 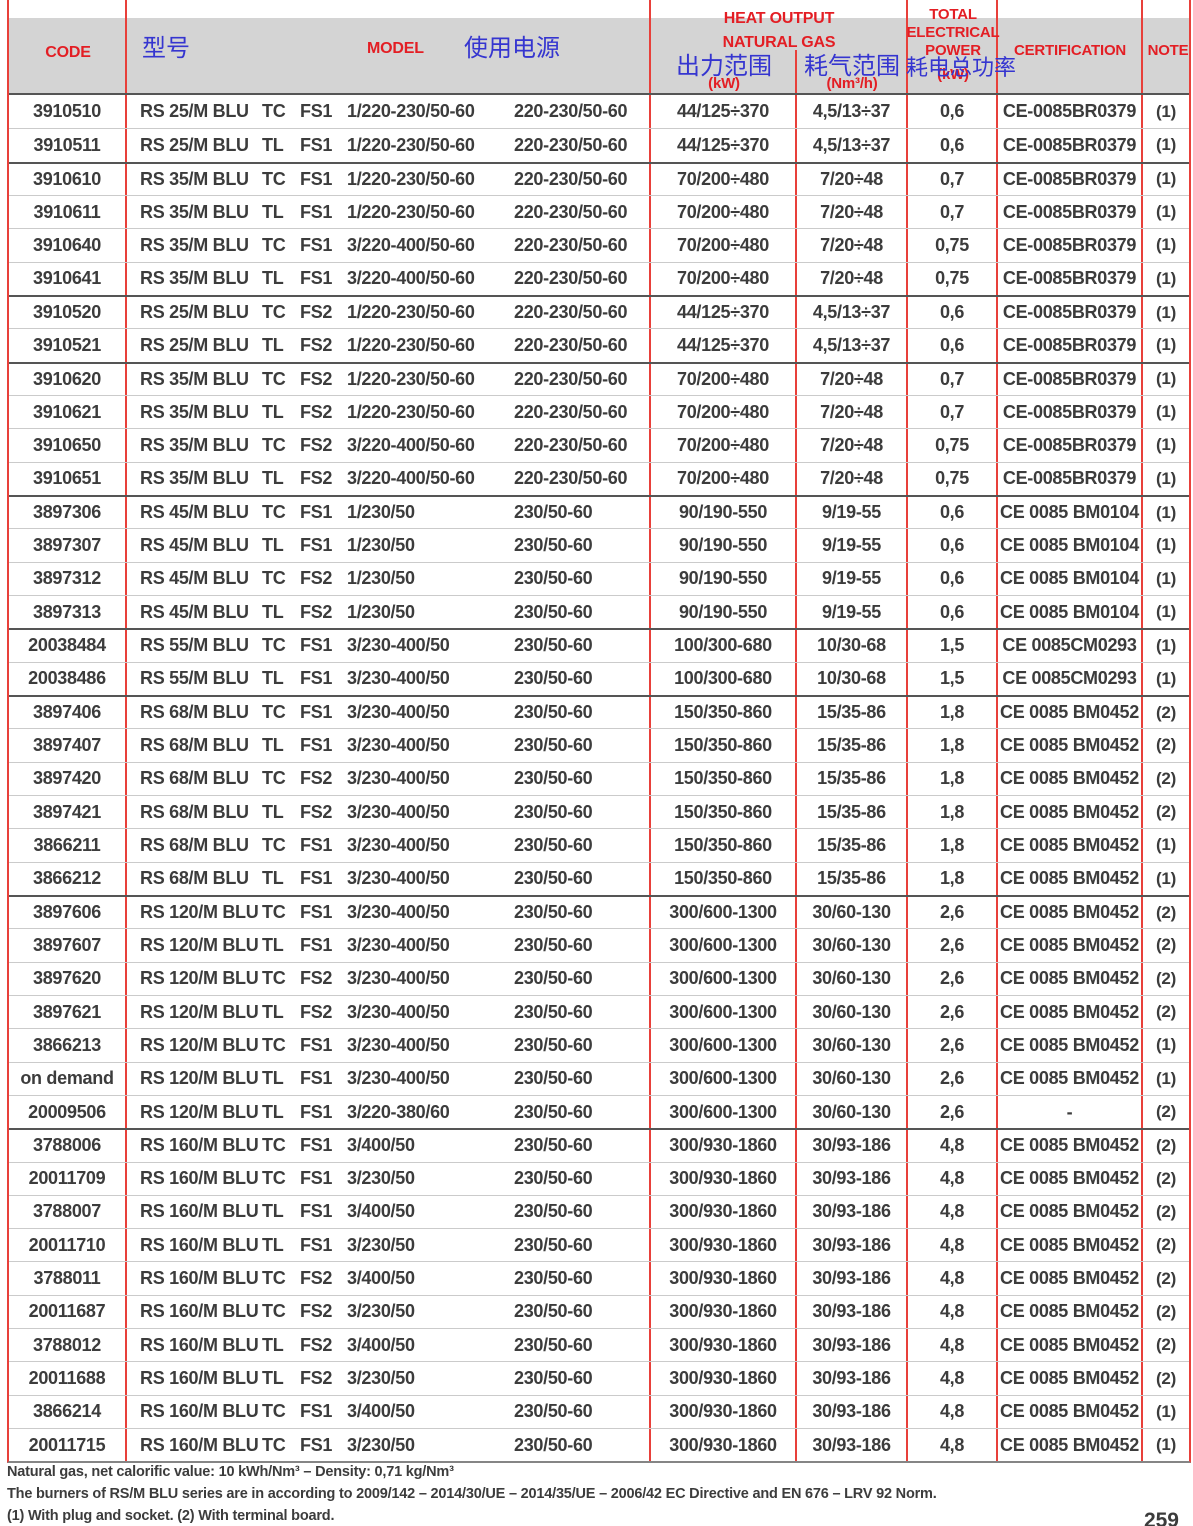 What do you see at coordinates (68, 812) in the screenshot?
I see `code-cell: 3897421` at bounding box center [68, 812].